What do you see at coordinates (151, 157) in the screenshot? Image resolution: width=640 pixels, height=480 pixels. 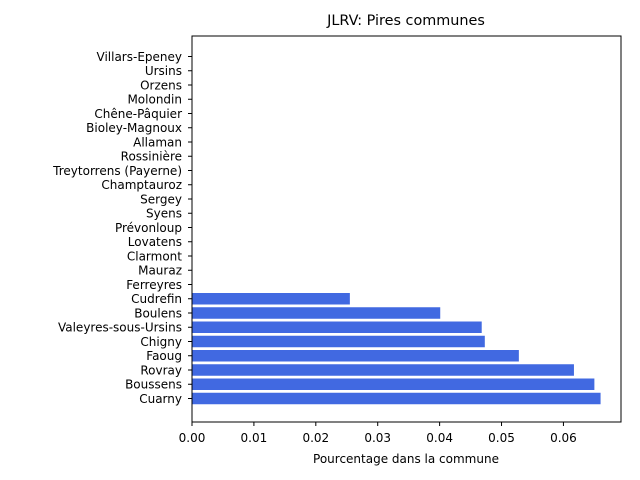 I see `y-tick-label-17: Rossinière` at bounding box center [151, 157].